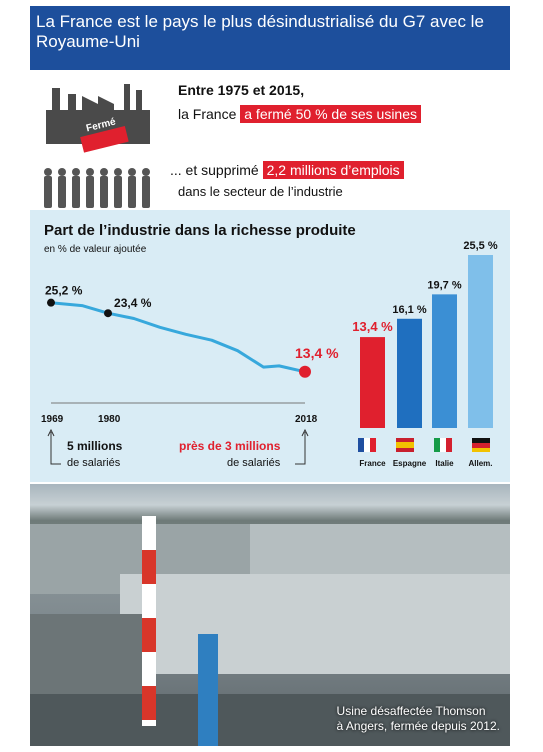  What do you see at coordinates (424, 445) in the screenshot?
I see `flags-row` at bounding box center [424, 445].